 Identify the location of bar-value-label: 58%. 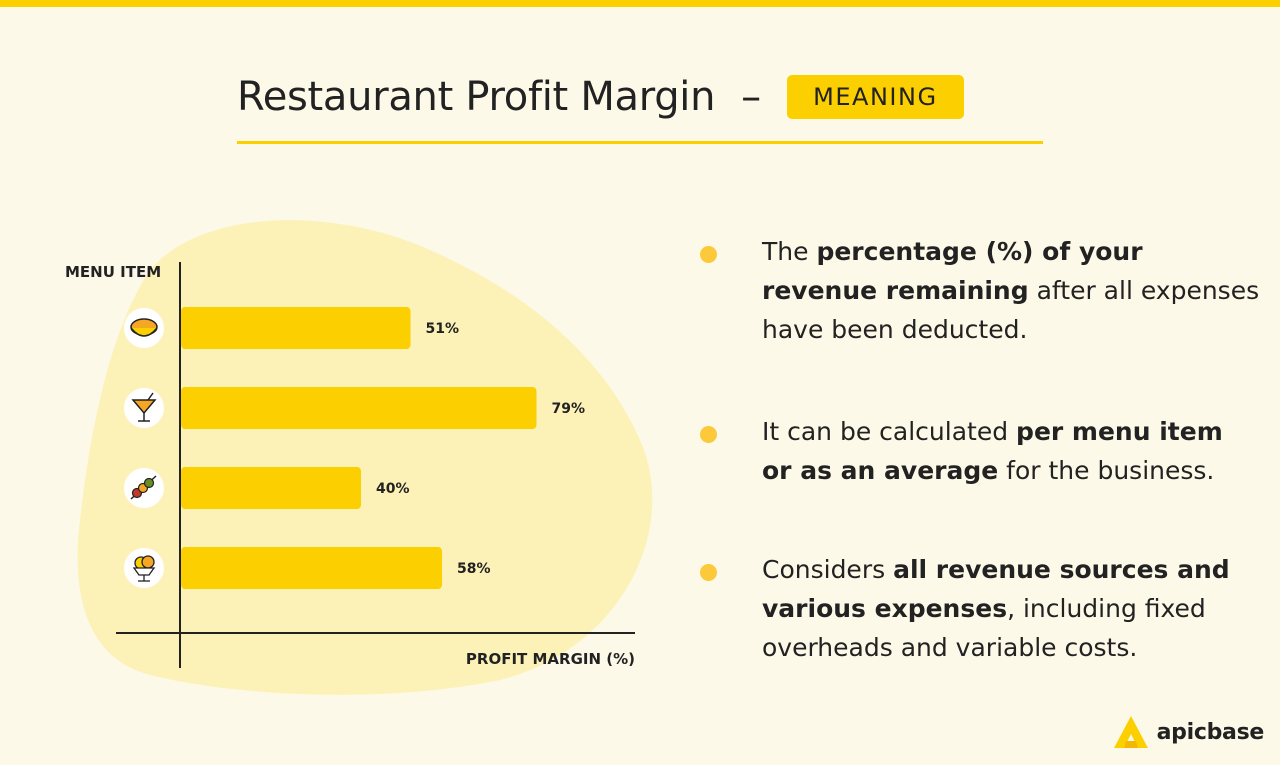
(474, 569).